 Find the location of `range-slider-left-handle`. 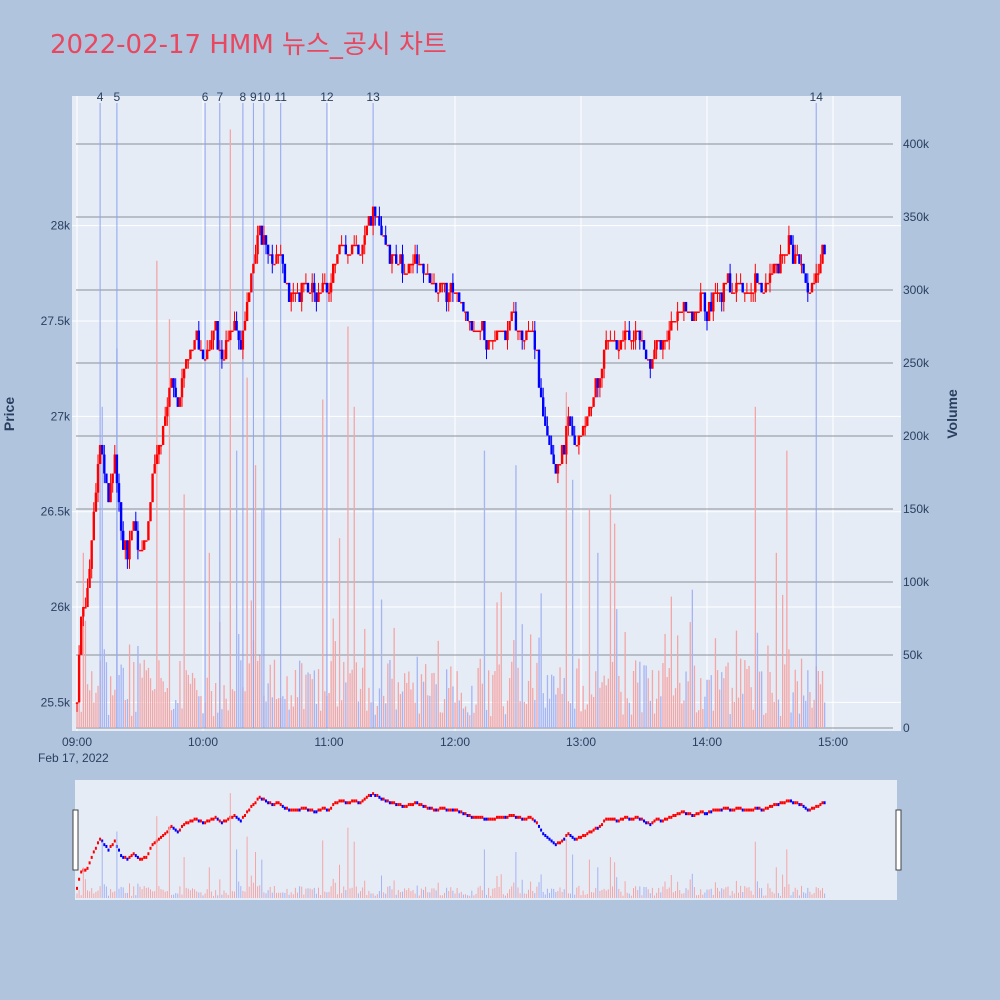

range-slider-left-handle is located at coordinates (75, 840).